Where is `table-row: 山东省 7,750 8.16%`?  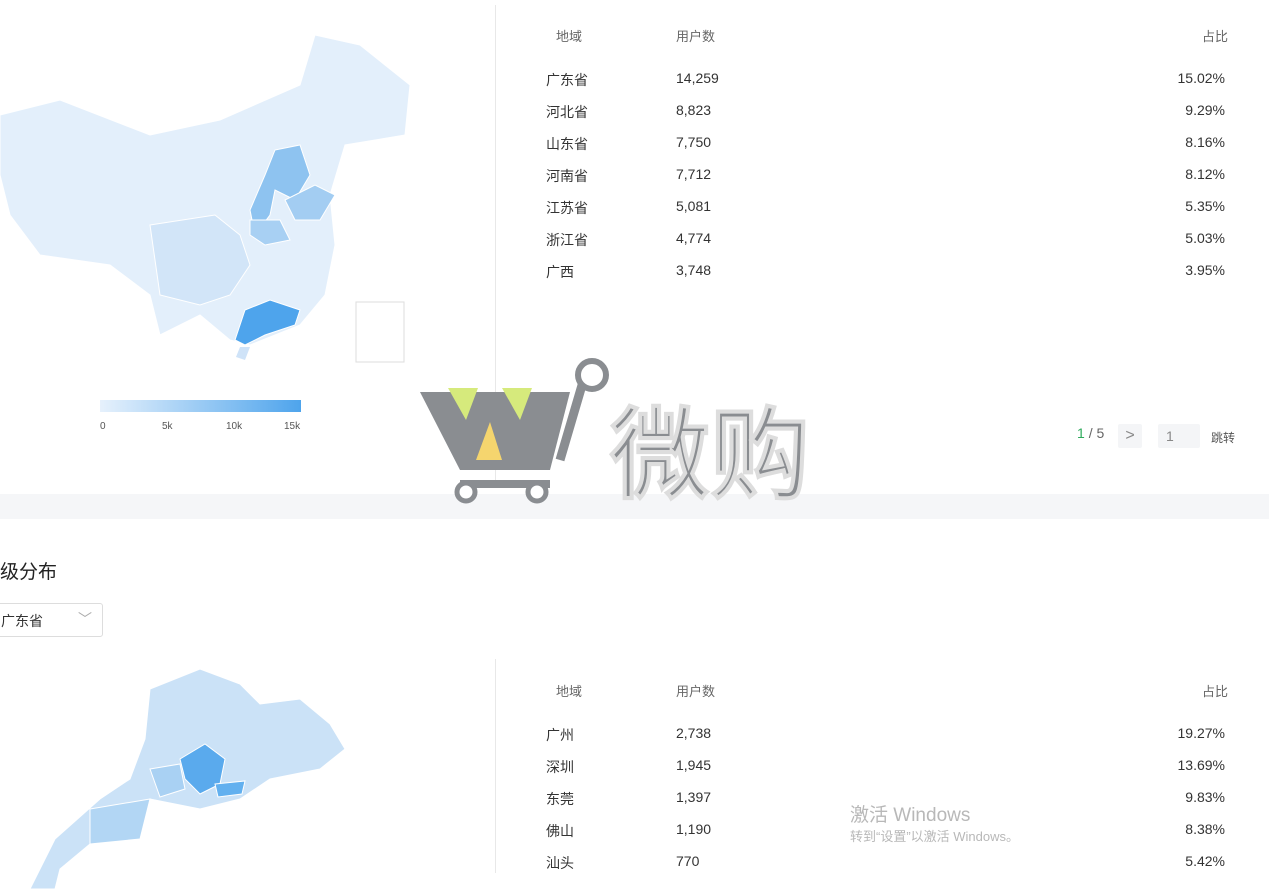 table-row: 山东省 7,750 8.16% is located at coordinates (880, 150).